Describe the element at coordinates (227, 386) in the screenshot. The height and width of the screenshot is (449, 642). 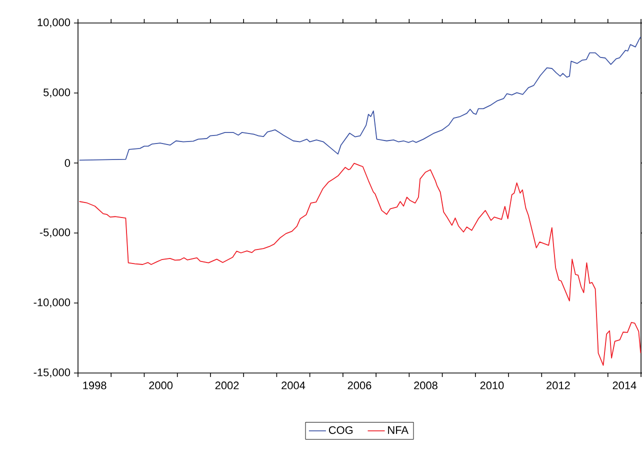
I see `x-tick-label: 2002` at that location.